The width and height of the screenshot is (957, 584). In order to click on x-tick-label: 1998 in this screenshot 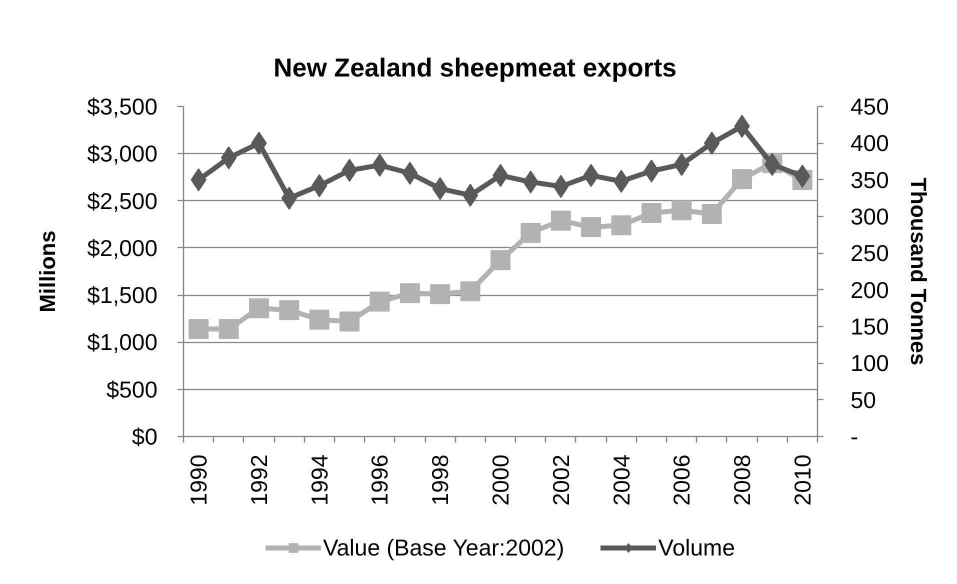, I will do `click(440, 480)`.